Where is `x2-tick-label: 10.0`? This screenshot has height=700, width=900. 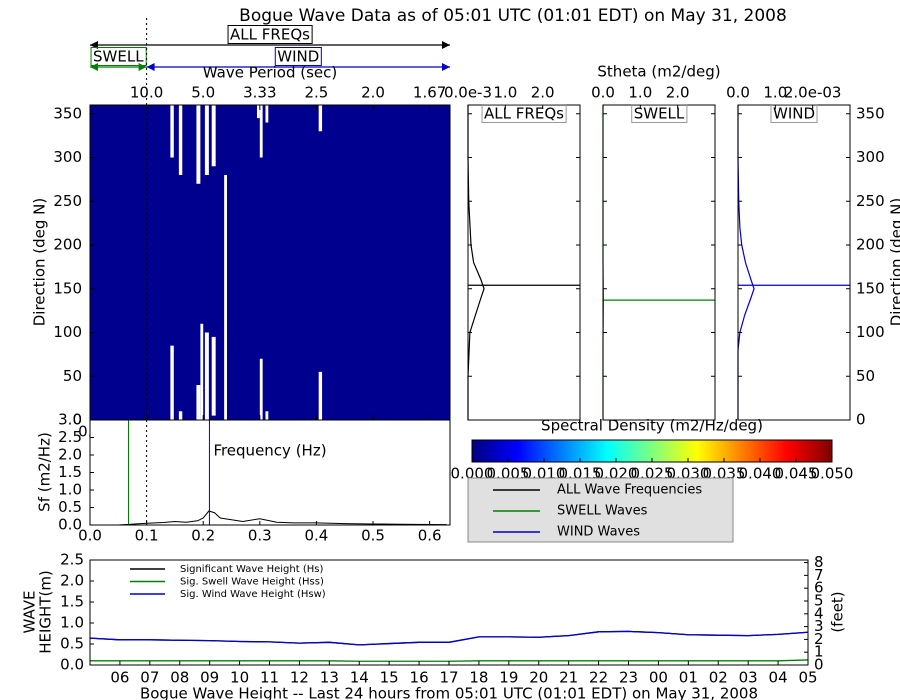
x2-tick-label: 10.0 is located at coordinates (146, 93).